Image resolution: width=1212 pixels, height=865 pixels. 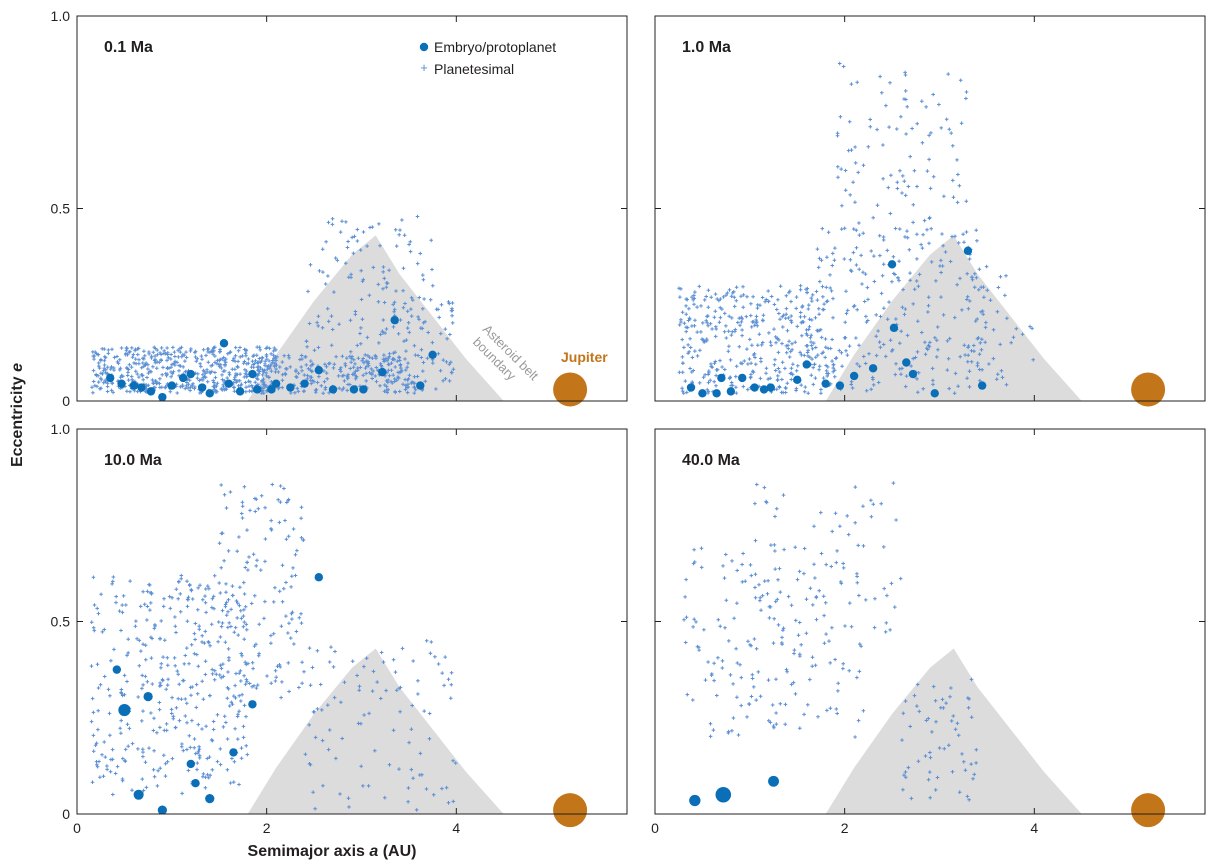 I want to click on embryo-point, so click(x=190, y=764).